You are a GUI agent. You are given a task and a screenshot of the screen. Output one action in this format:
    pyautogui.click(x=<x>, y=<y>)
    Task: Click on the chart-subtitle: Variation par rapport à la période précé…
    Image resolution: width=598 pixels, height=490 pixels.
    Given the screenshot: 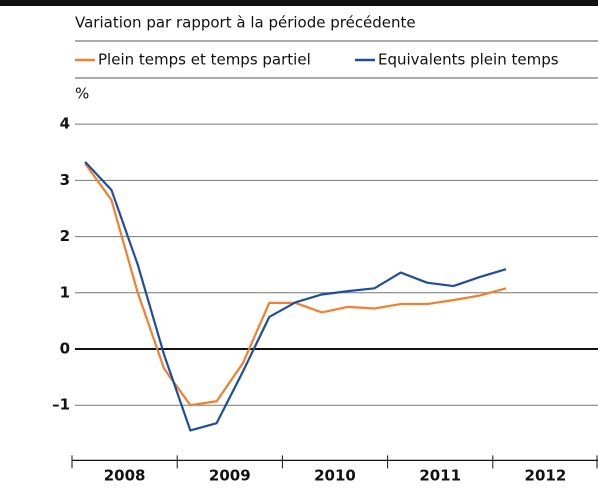 What is the action you would take?
    pyautogui.click(x=245, y=23)
    